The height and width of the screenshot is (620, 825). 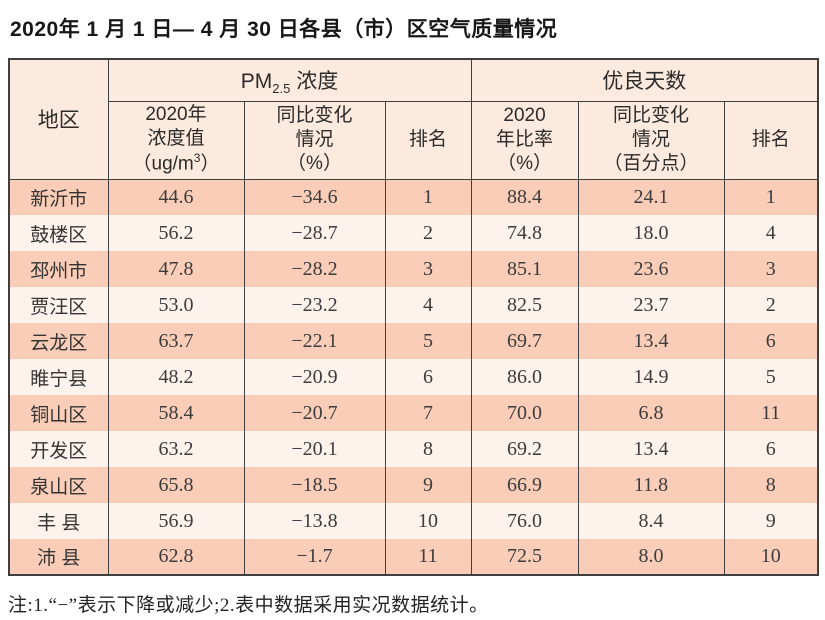 What do you see at coordinates (210, 164) in the screenshot?
I see `pm-value-unit-post: ）` at bounding box center [210, 164].